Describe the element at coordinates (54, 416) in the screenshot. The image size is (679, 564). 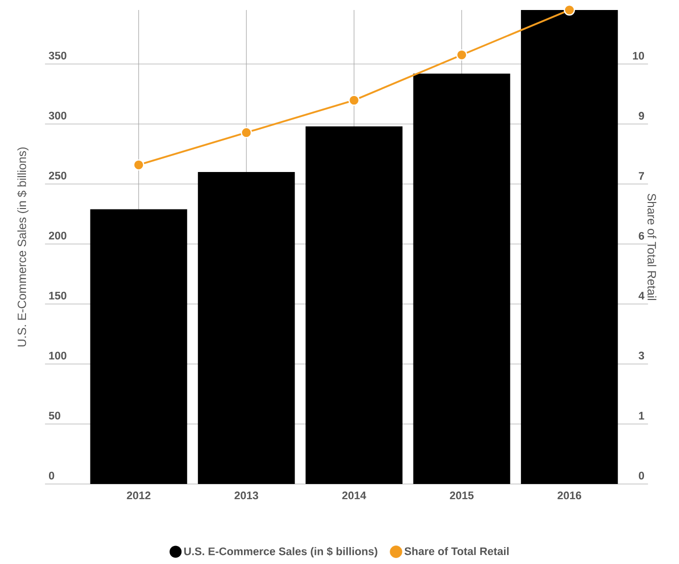
I see `y-tick-label: 50` at that location.